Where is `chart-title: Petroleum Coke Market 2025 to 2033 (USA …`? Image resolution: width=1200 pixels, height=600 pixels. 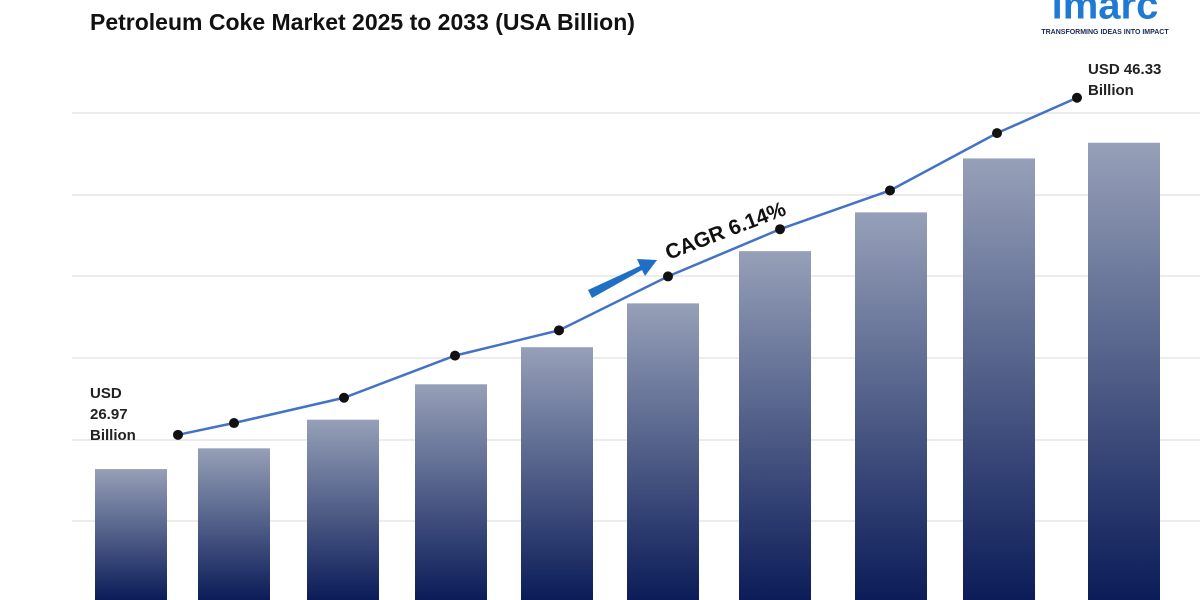
chart-title: Petroleum Coke Market 2025 to 2033 (USA … is located at coordinates (362, 22).